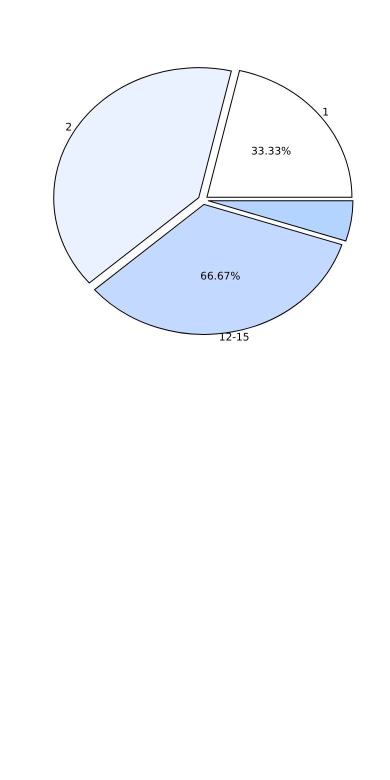  I want to click on slice-label: 2, so click(68, 128).